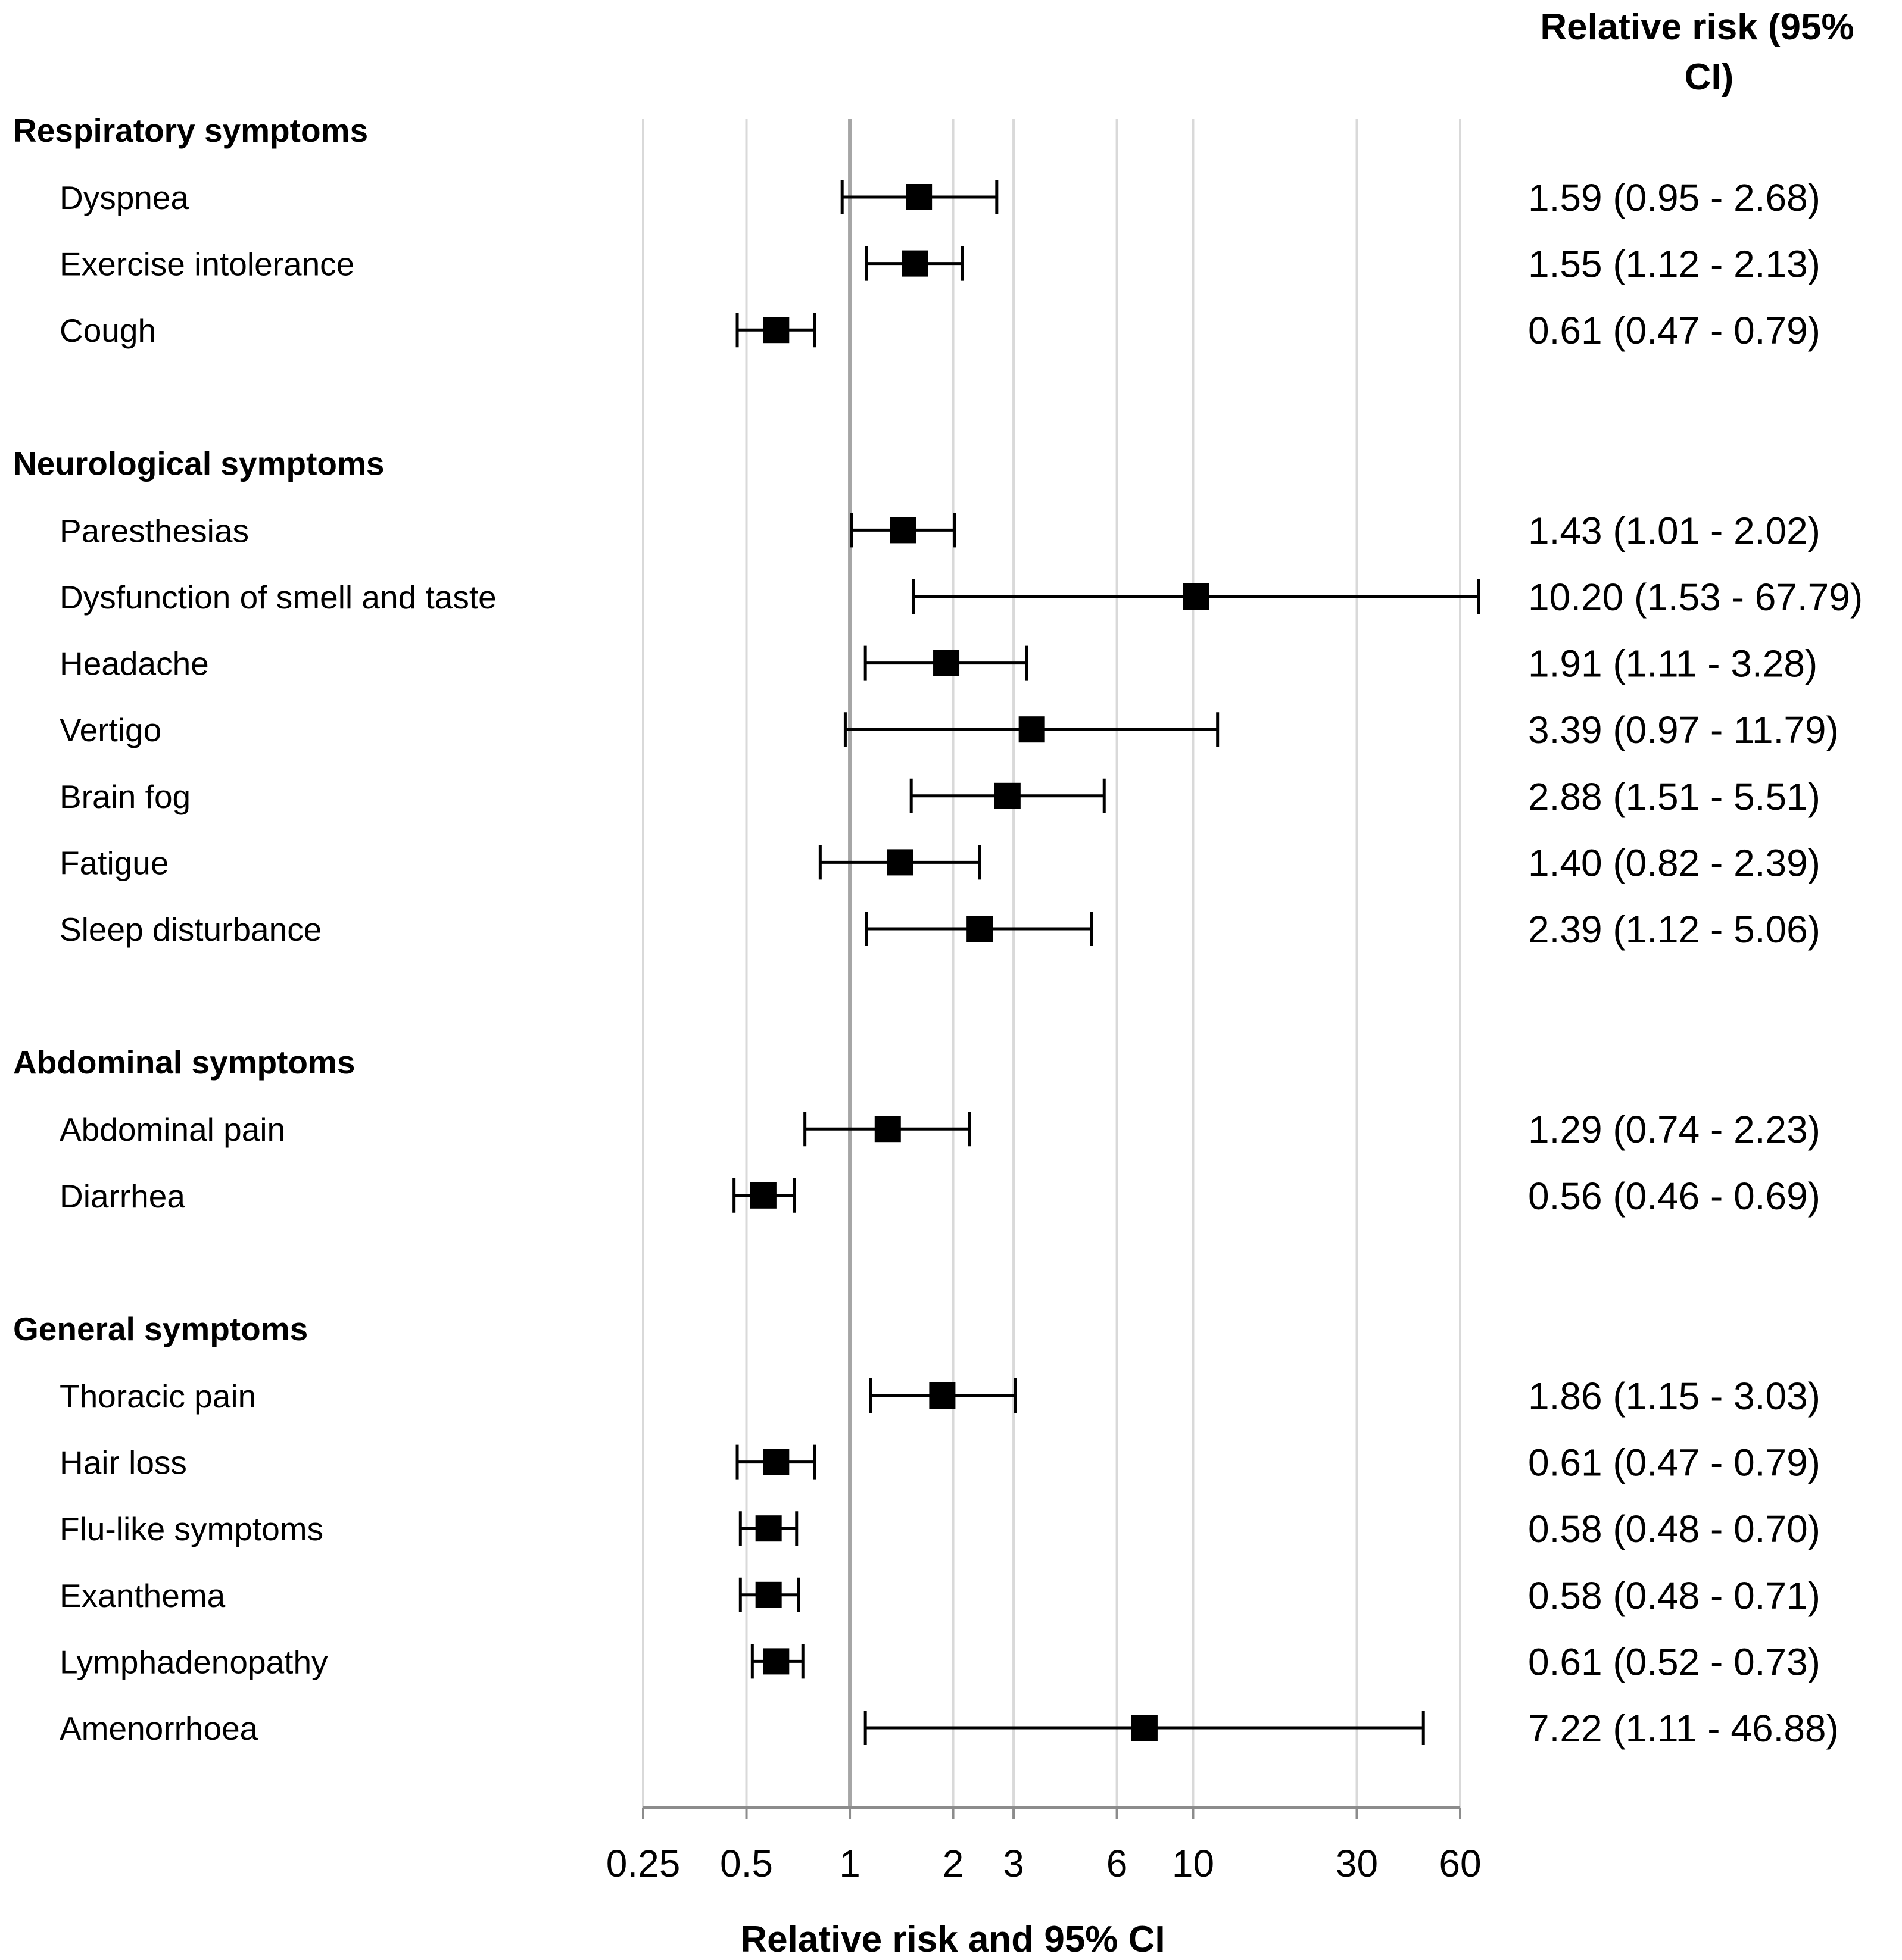  I want to click on x-tick-label: 2, so click(954, 1863).